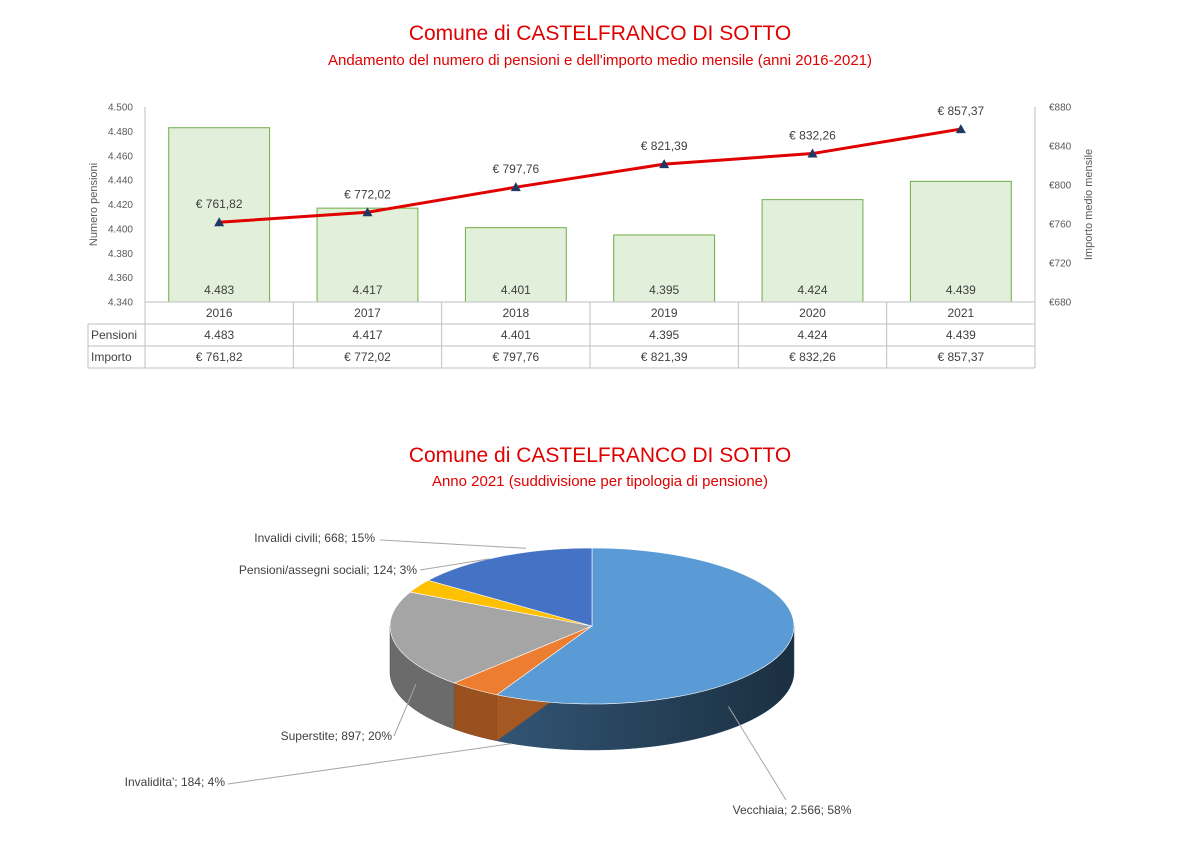 The width and height of the screenshot is (1200, 848). Describe the element at coordinates (337, 736) in the screenshot. I see `pie-slice-label: Superstite; 897; 20%` at that location.